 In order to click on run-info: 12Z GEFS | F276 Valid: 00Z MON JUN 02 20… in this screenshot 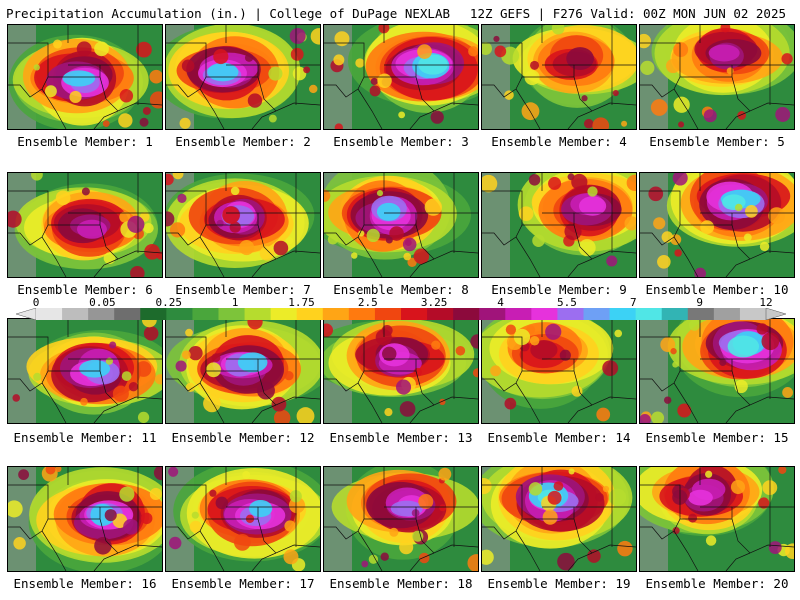, I will do `click(627, 13)`.